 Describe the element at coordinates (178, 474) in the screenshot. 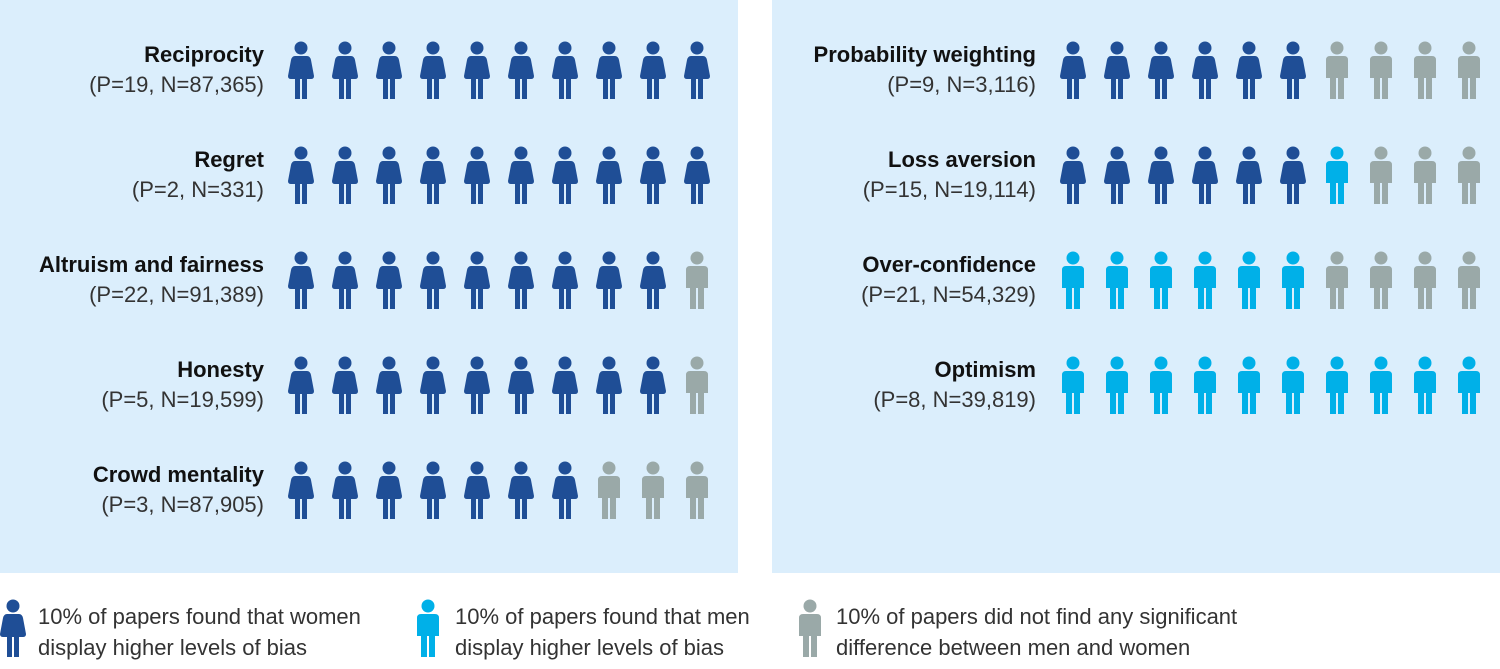

I see `row-label: Crowd mentality` at that location.